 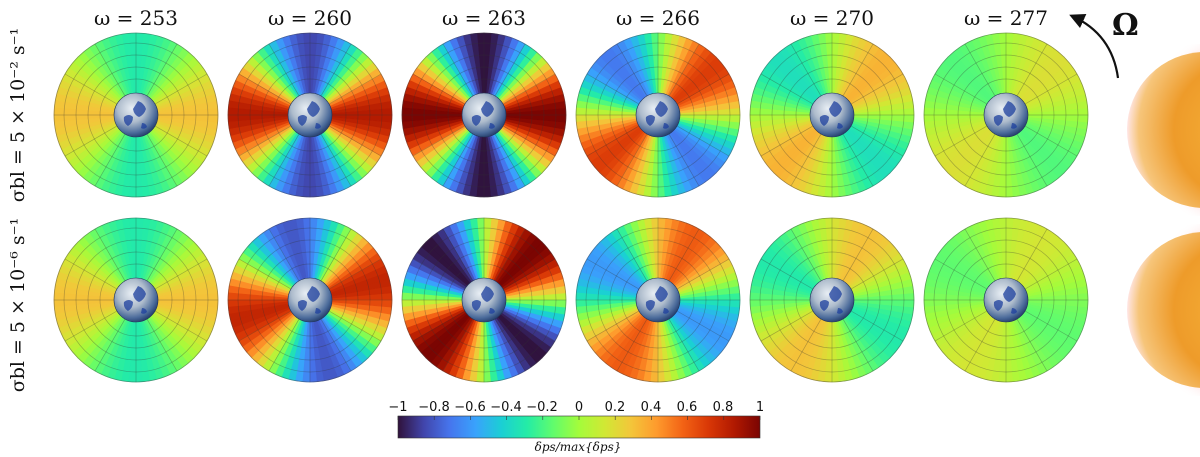 What do you see at coordinates (1094, 46) in the screenshot?
I see `rotation-arrow` at bounding box center [1094, 46].